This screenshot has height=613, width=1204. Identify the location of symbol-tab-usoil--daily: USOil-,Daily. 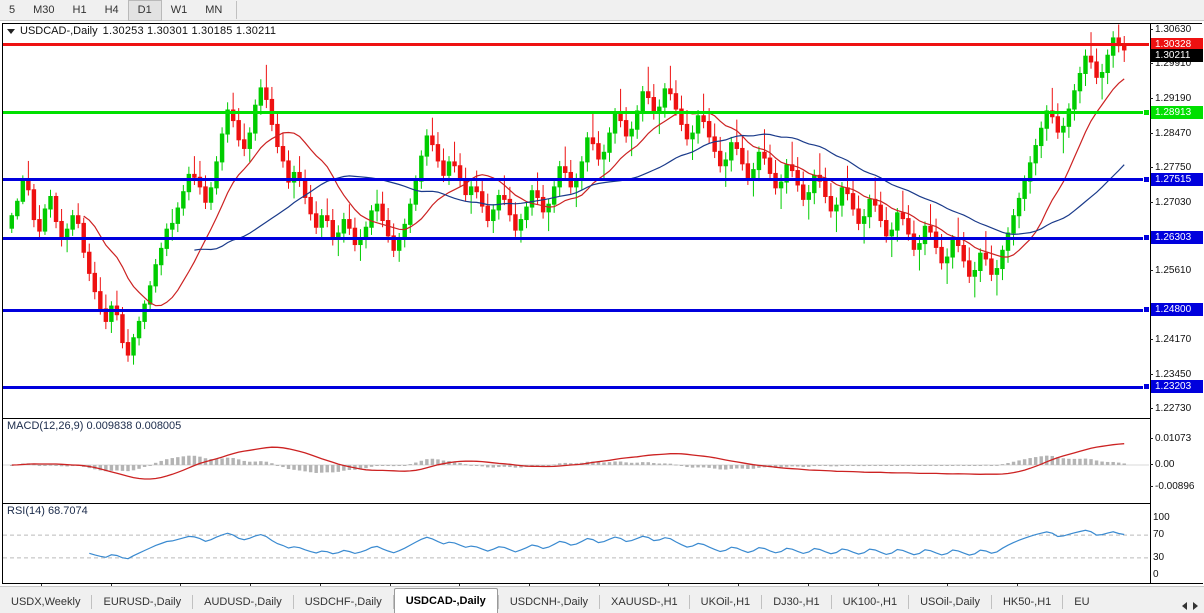
(950, 602).